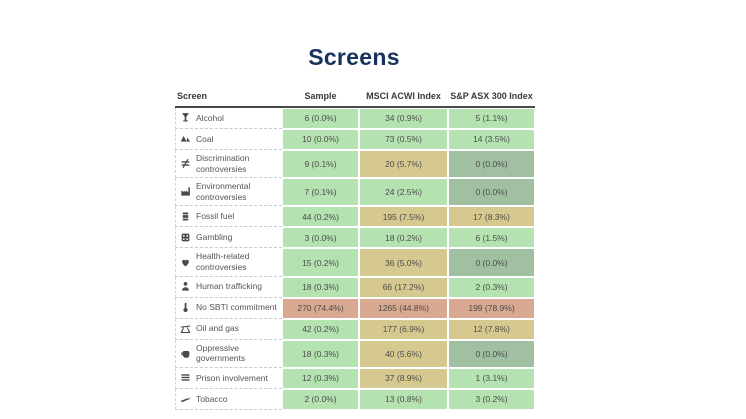 The height and width of the screenshot is (419, 746). I want to click on column-header-s-p-asx-300-index: S&P ASX 300 Index, so click(491, 96).